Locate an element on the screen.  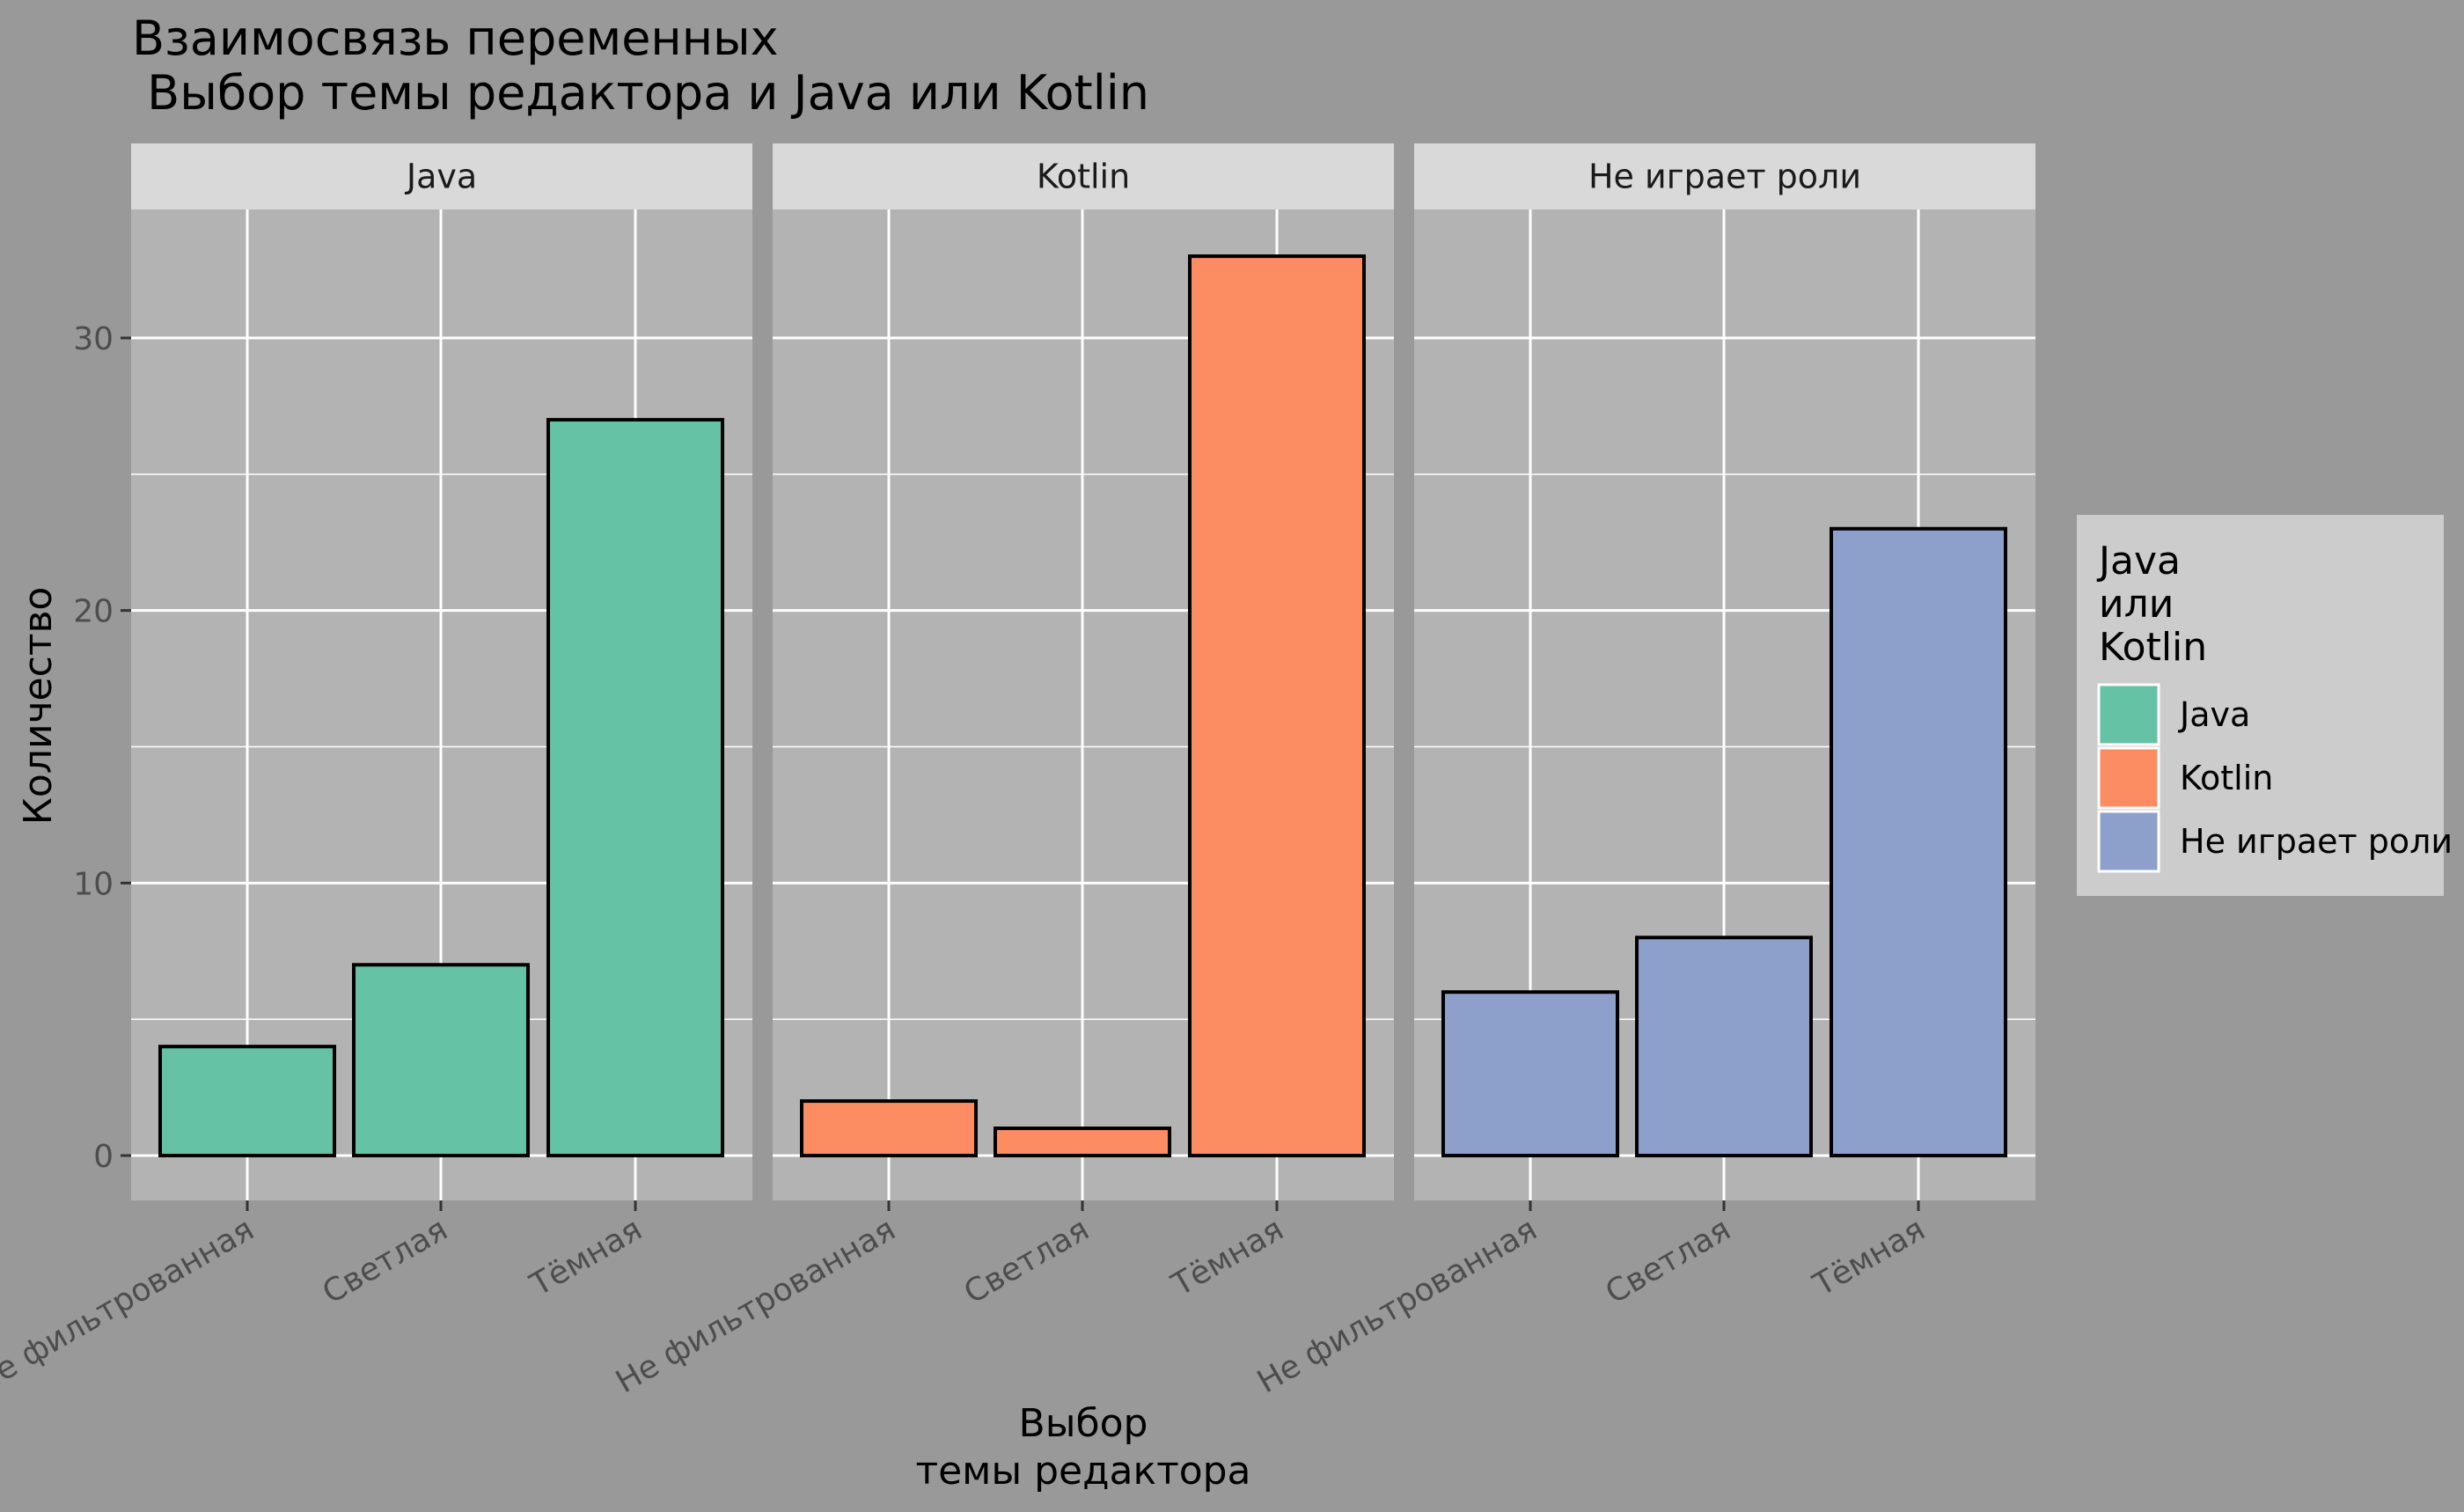
facet-strip-label: Kotlin is located at coordinates (1083, 177).